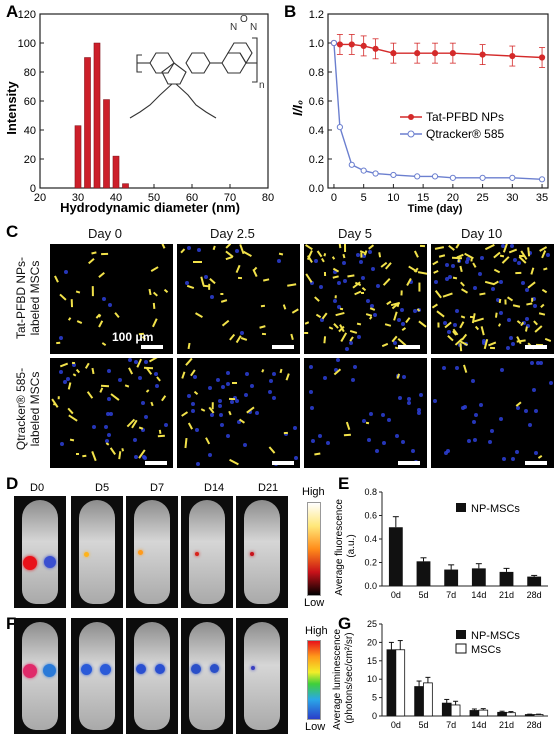  What do you see at coordinates (344, 483) in the screenshot?
I see `panel-e-letter: E` at bounding box center [344, 483].